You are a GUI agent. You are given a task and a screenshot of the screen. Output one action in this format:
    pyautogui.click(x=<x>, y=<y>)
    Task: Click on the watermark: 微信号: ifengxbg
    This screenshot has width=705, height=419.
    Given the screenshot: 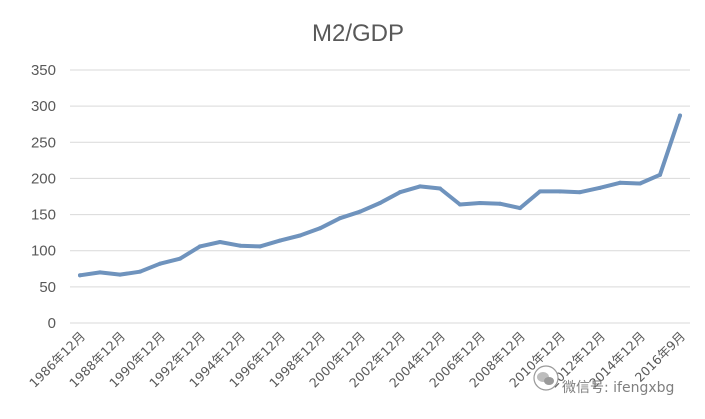 What is the action you would take?
    pyautogui.click(x=603, y=380)
    